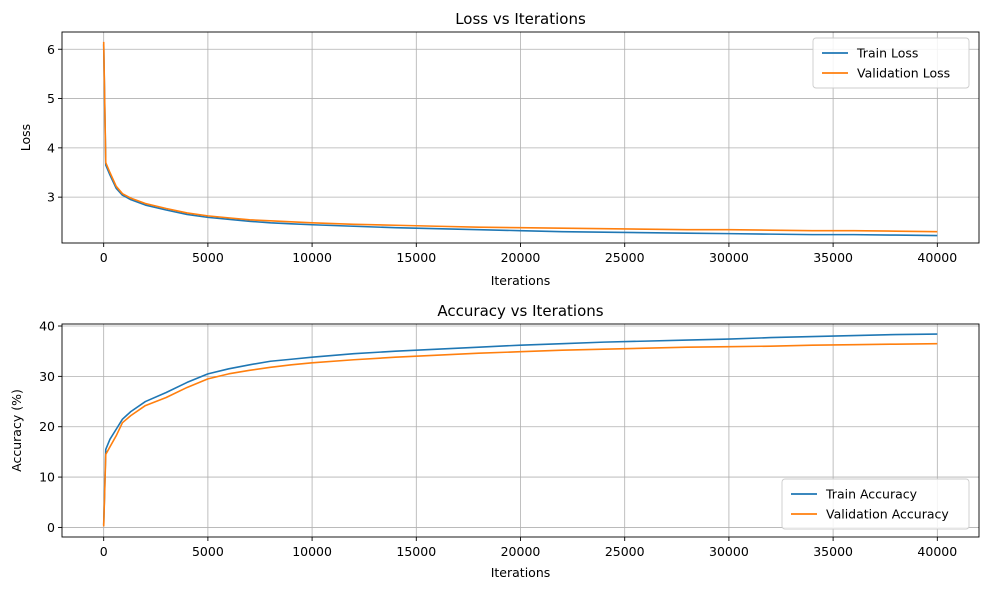 This screenshot has width=989, height=590. I want to click on accuracy-x-axis-label: Iterations, so click(521, 572).